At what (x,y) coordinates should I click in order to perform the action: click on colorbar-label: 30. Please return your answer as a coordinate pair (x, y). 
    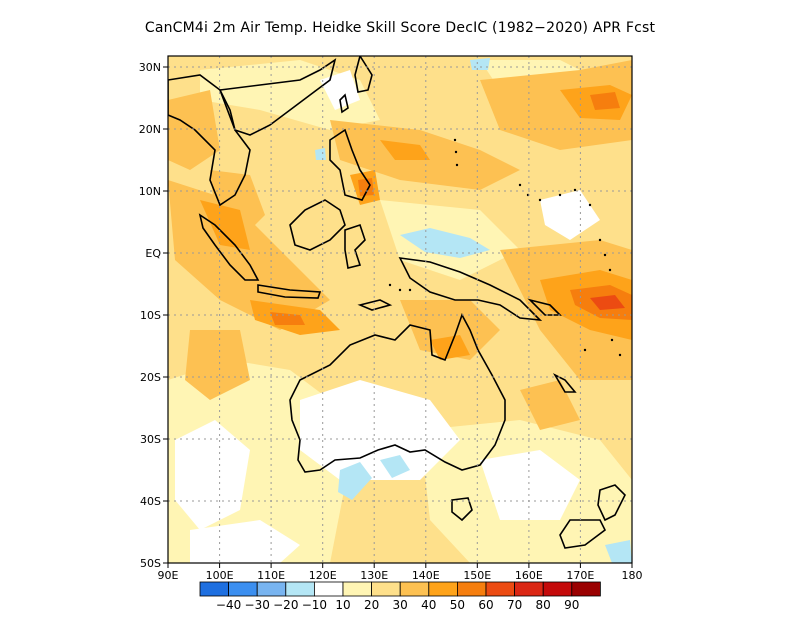
    Looking at the image, I should click on (400, 605).